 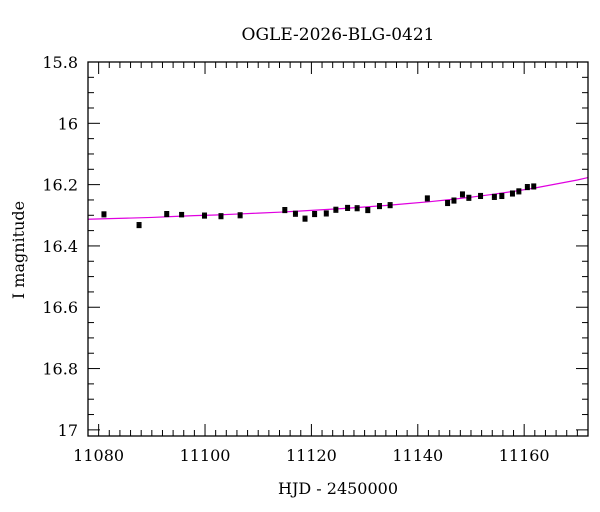 What do you see at coordinates (98, 455) in the screenshot?
I see `x-tick-label: 11080` at bounding box center [98, 455].